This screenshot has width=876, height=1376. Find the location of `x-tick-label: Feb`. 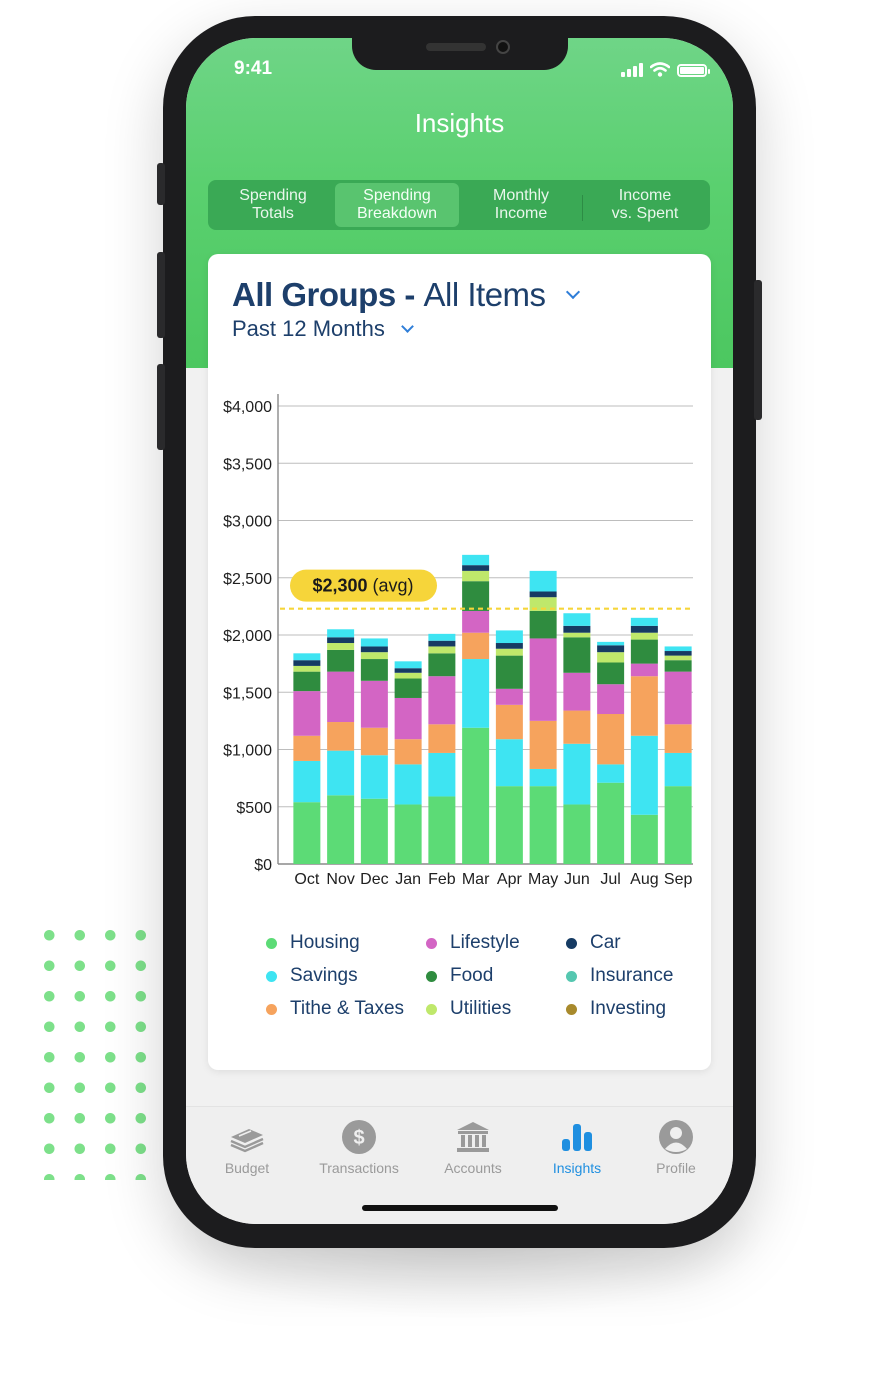

x-tick-label: Feb is located at coordinates (442, 879).